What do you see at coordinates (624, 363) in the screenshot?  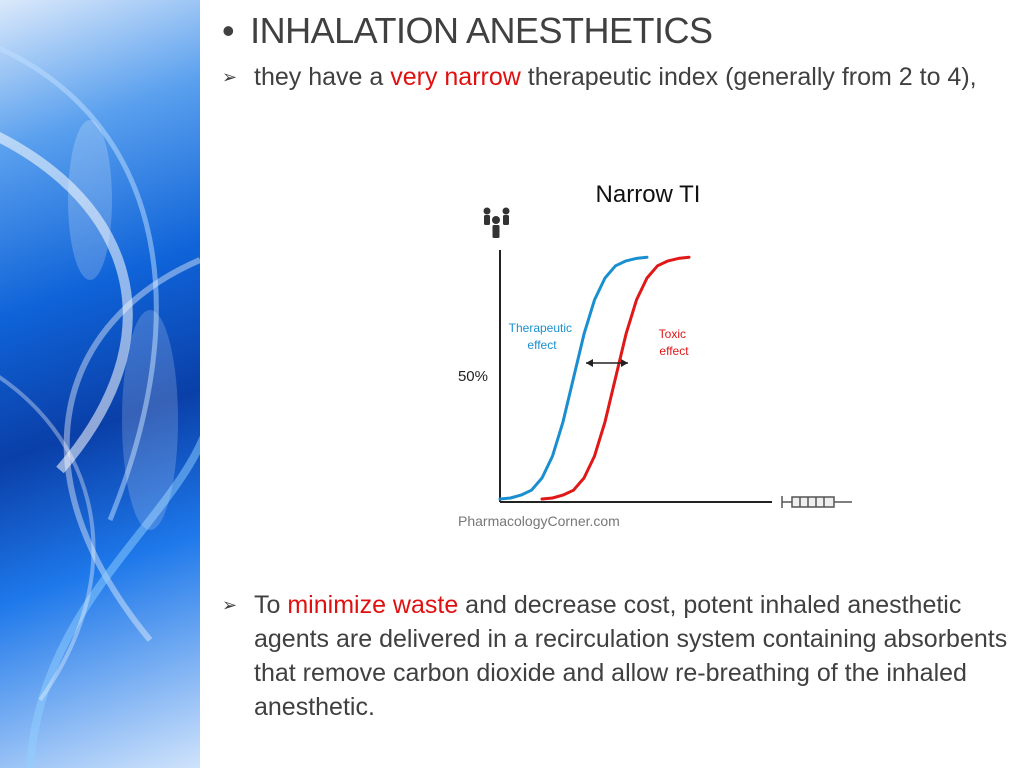 I see `ti-gap-arrow-head-right` at bounding box center [624, 363].